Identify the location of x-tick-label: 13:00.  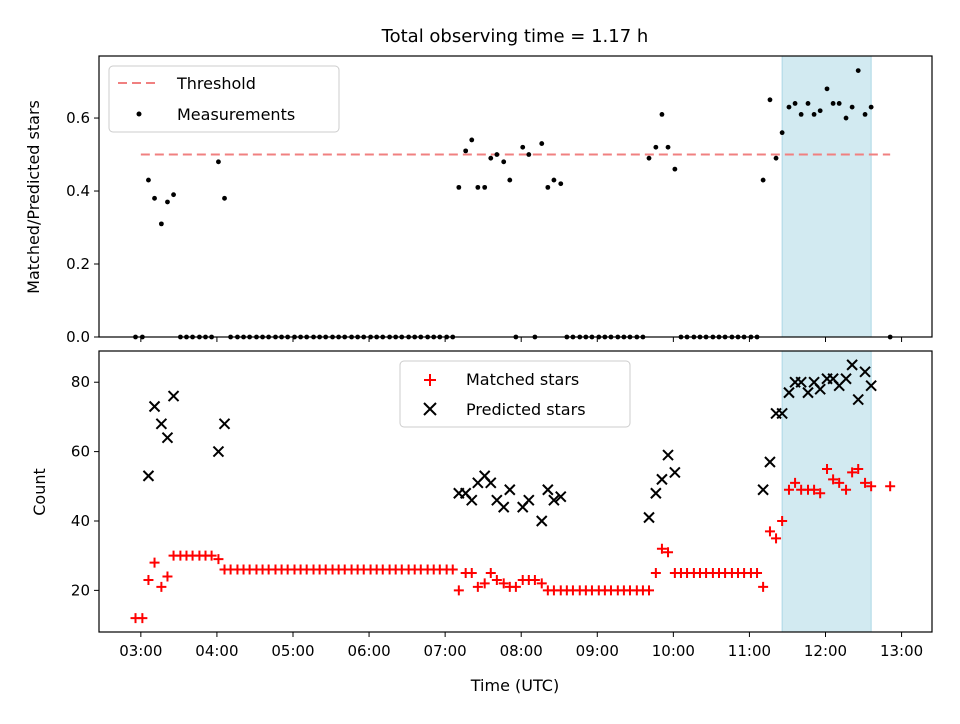
(901, 651).